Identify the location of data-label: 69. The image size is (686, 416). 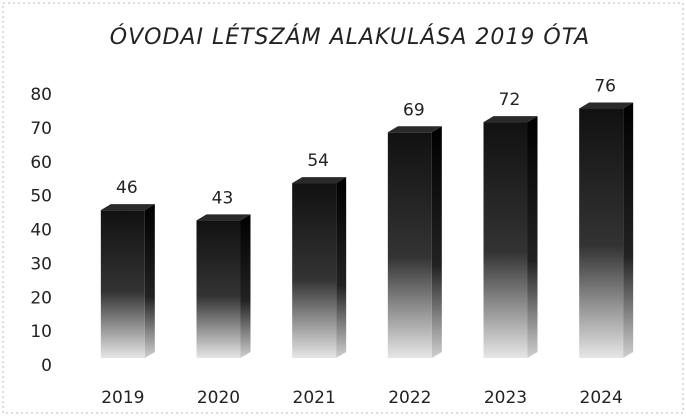
(414, 110).